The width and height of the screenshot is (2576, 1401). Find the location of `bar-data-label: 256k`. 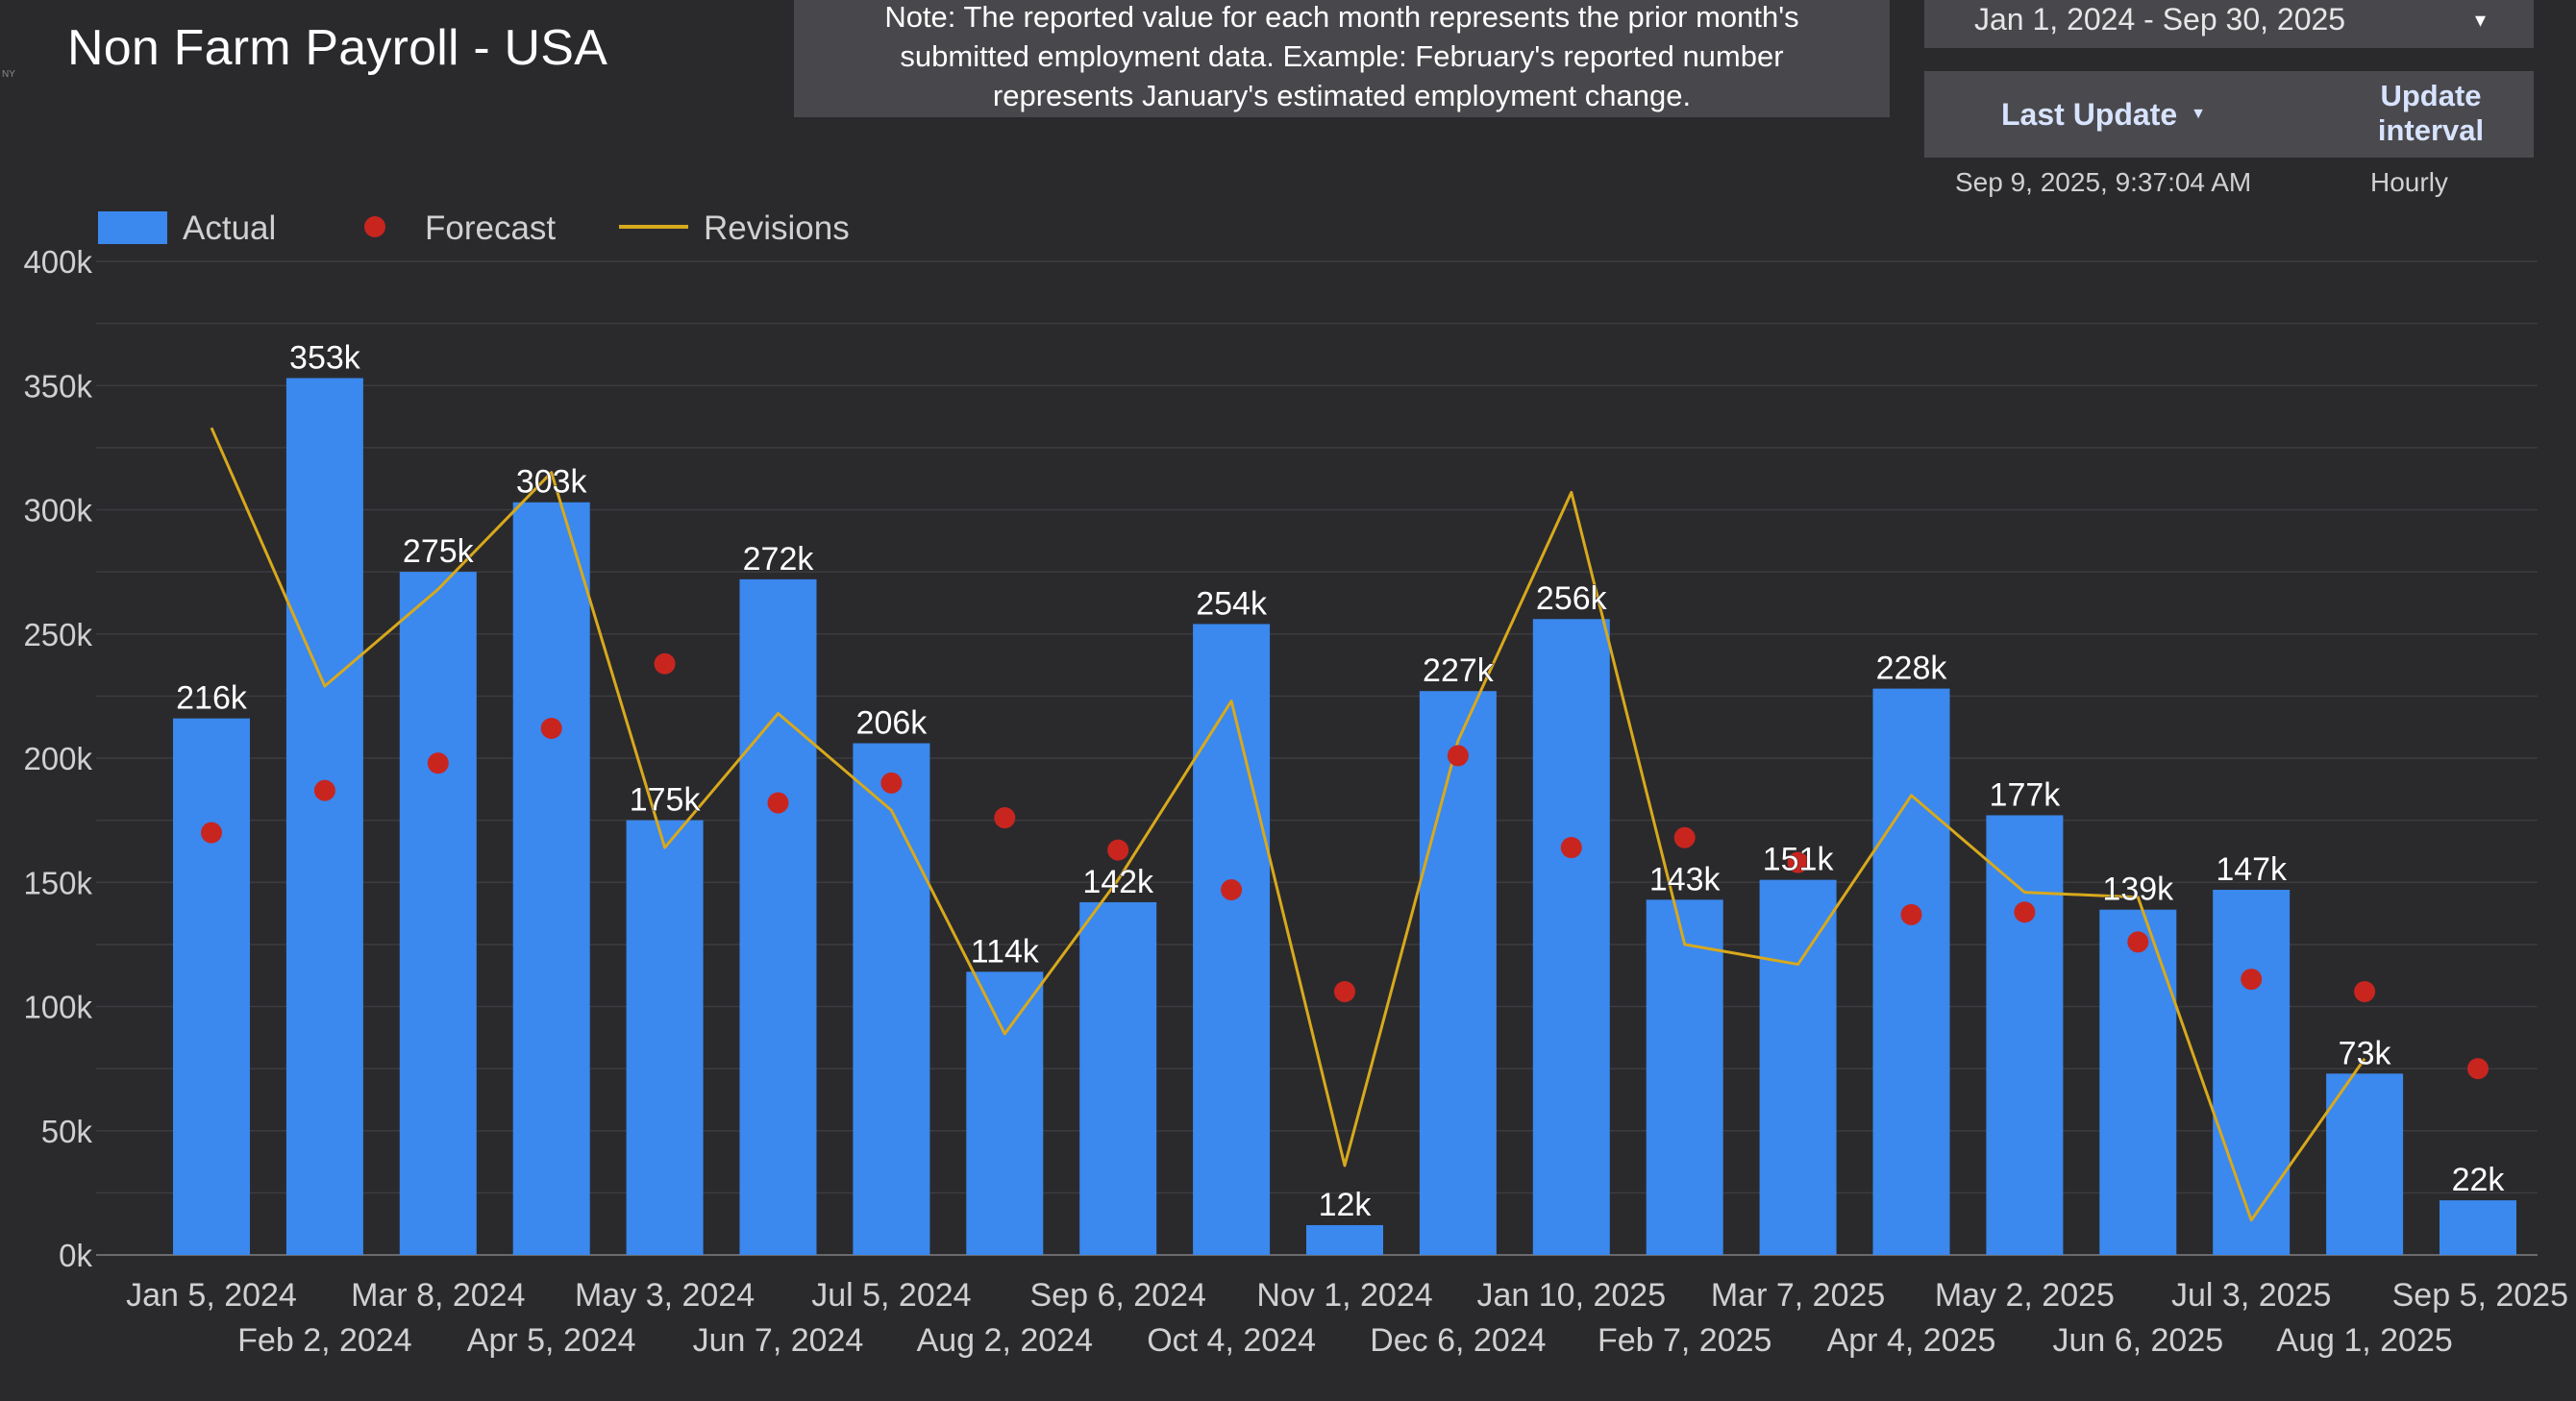

bar-data-label: 256k is located at coordinates (1572, 598).